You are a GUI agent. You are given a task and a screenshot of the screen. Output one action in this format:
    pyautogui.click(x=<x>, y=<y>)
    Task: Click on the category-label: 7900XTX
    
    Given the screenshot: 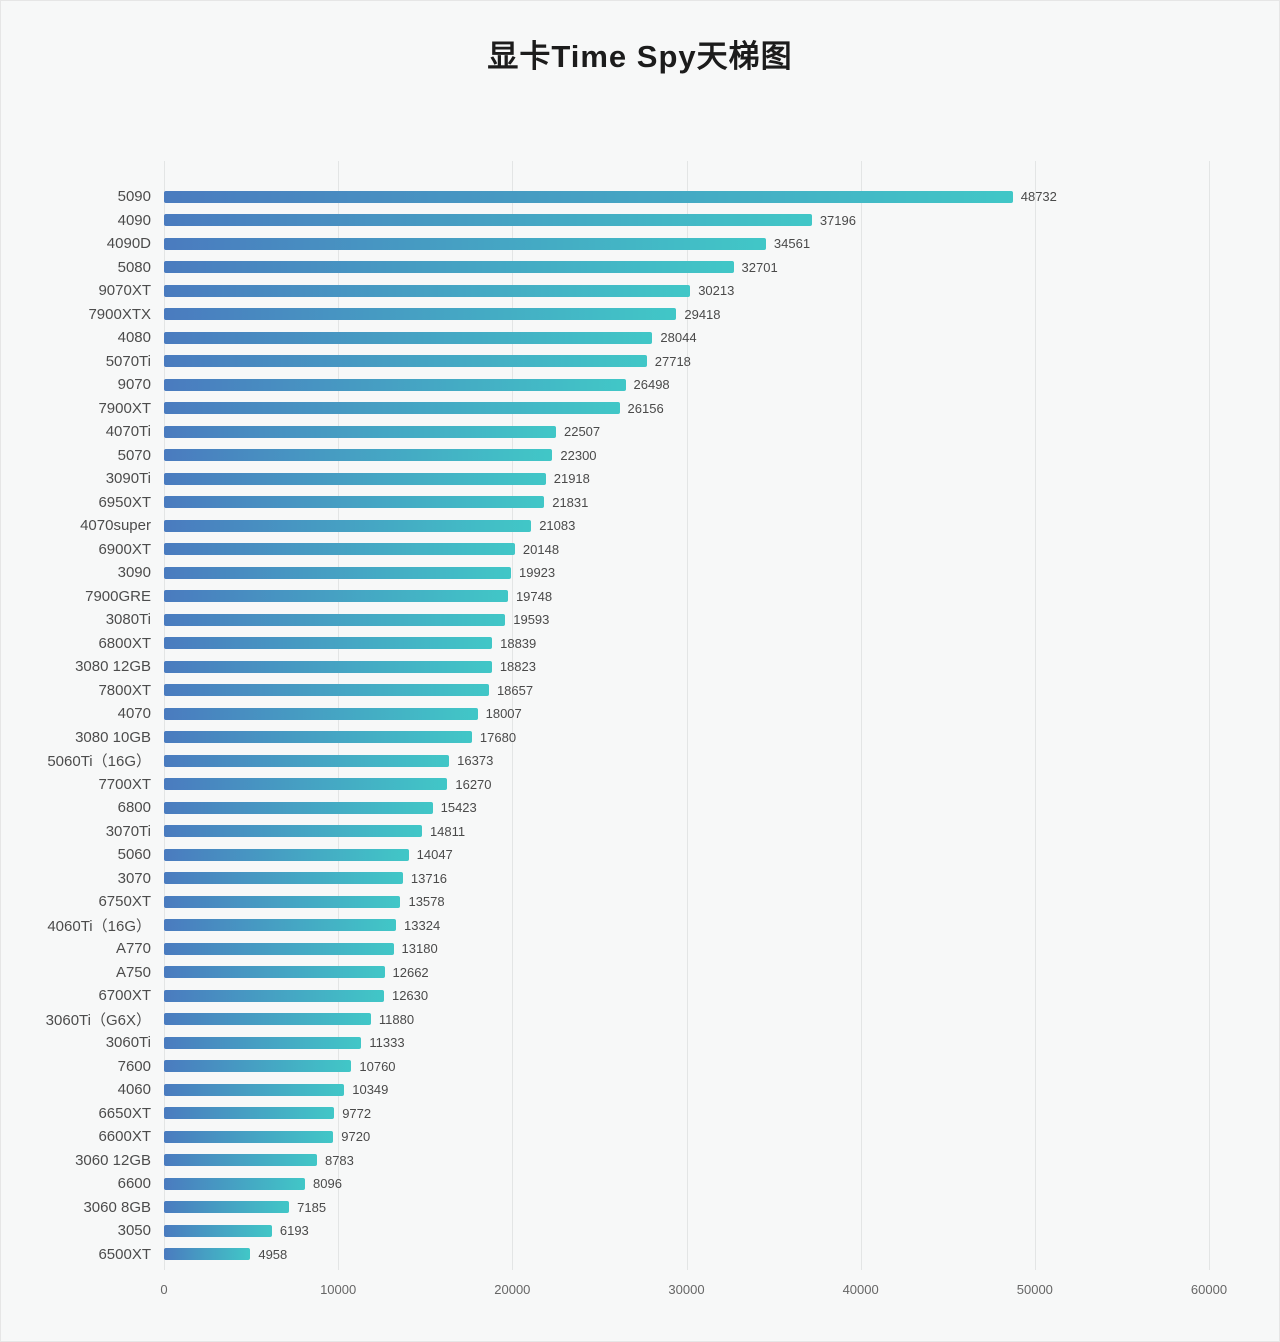 What is the action you would take?
    pyautogui.click(x=119, y=314)
    